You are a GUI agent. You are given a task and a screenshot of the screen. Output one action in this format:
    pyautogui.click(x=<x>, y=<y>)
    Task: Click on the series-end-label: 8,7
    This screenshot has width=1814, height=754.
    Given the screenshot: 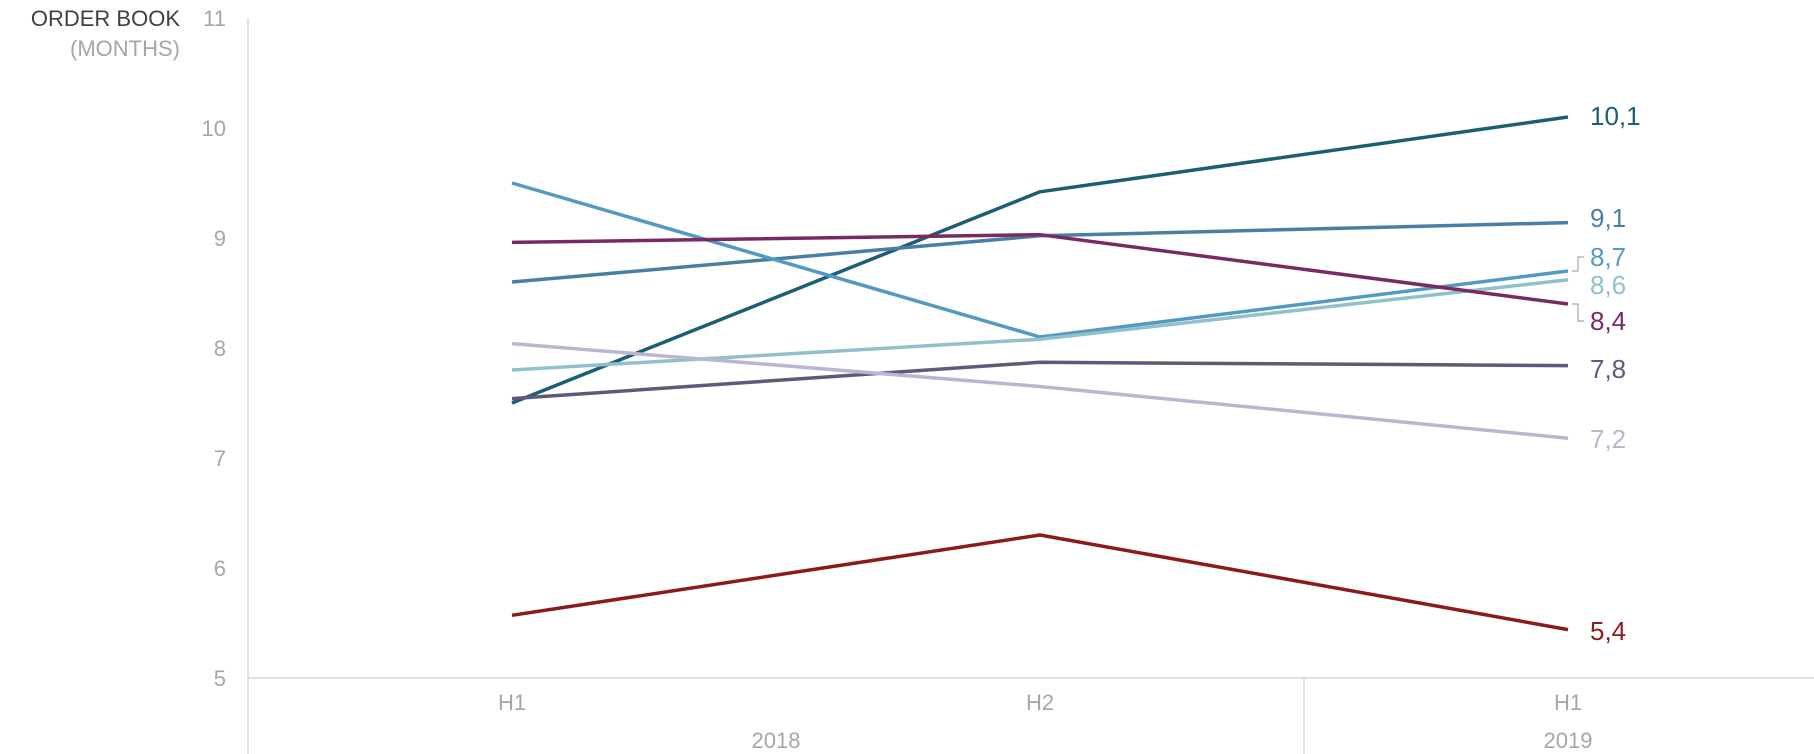 What is the action you would take?
    pyautogui.click(x=1608, y=257)
    